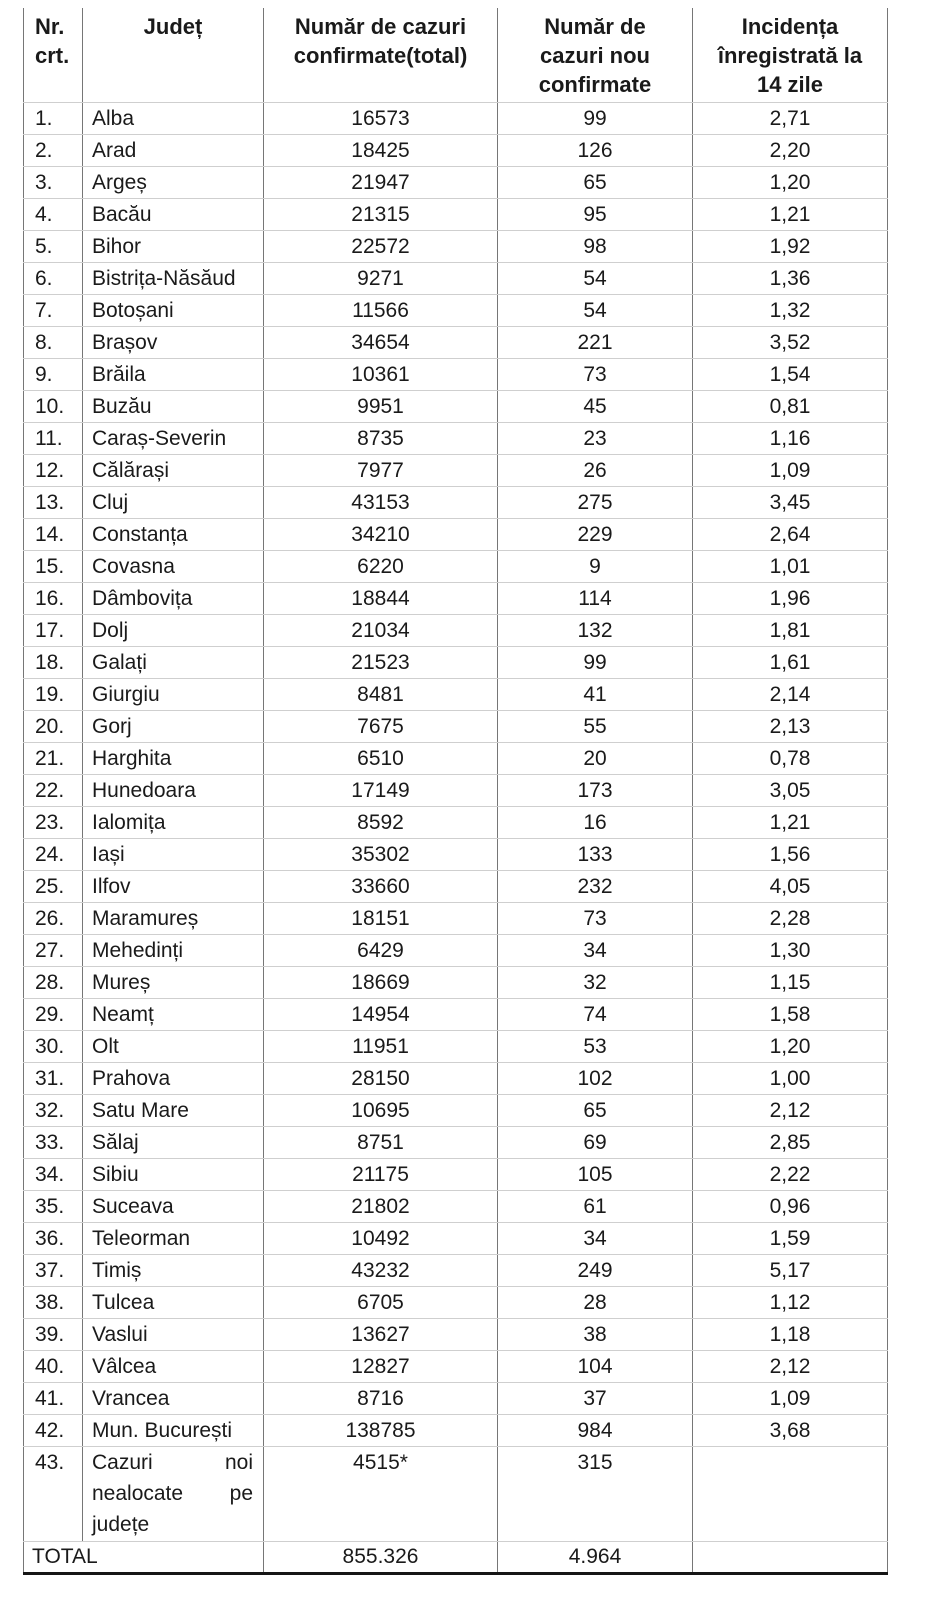 This screenshot has height=1600, width=927. What do you see at coordinates (455, 566) in the screenshot?
I see `table-row: 15. Covasna 6220 9 1,01` at bounding box center [455, 566].